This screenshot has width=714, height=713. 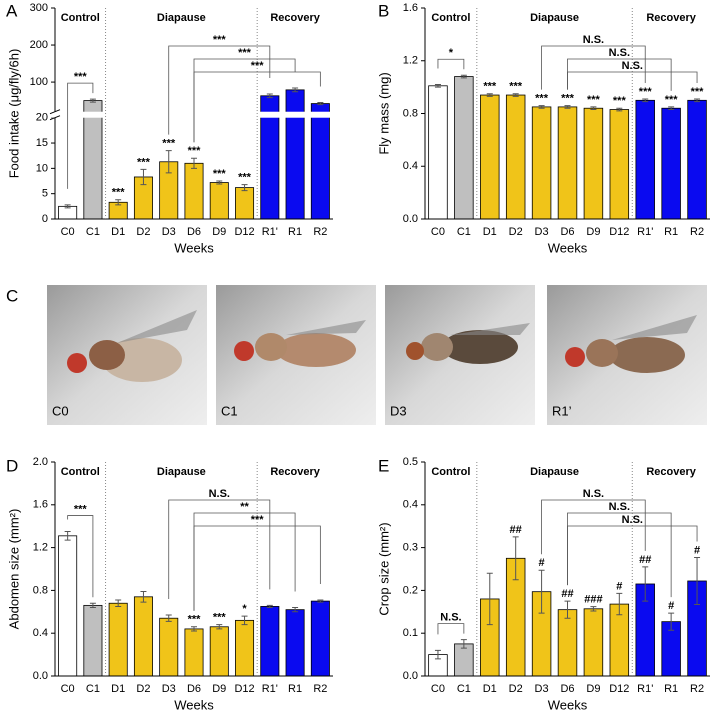 What do you see at coordinates (45, 219) in the screenshot?
I see `y-tick-label: 0` at bounding box center [45, 219].